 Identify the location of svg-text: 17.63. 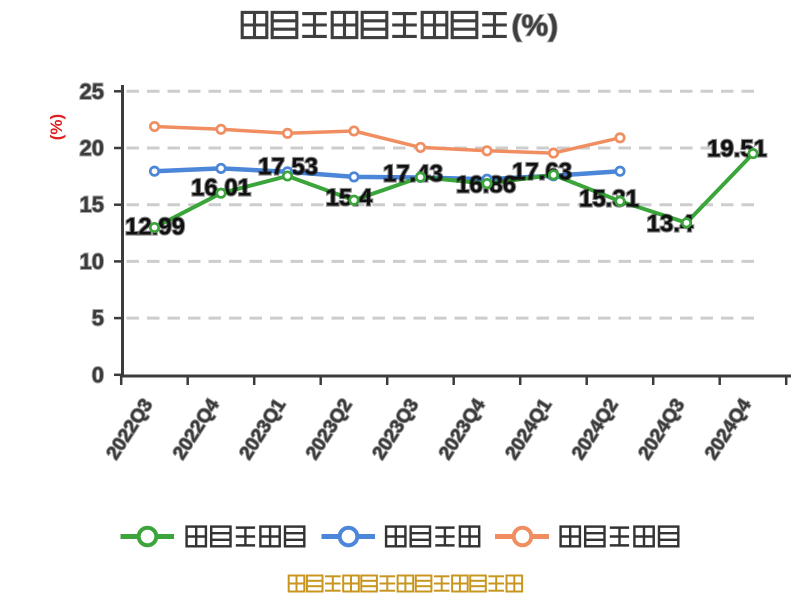
(542, 172).